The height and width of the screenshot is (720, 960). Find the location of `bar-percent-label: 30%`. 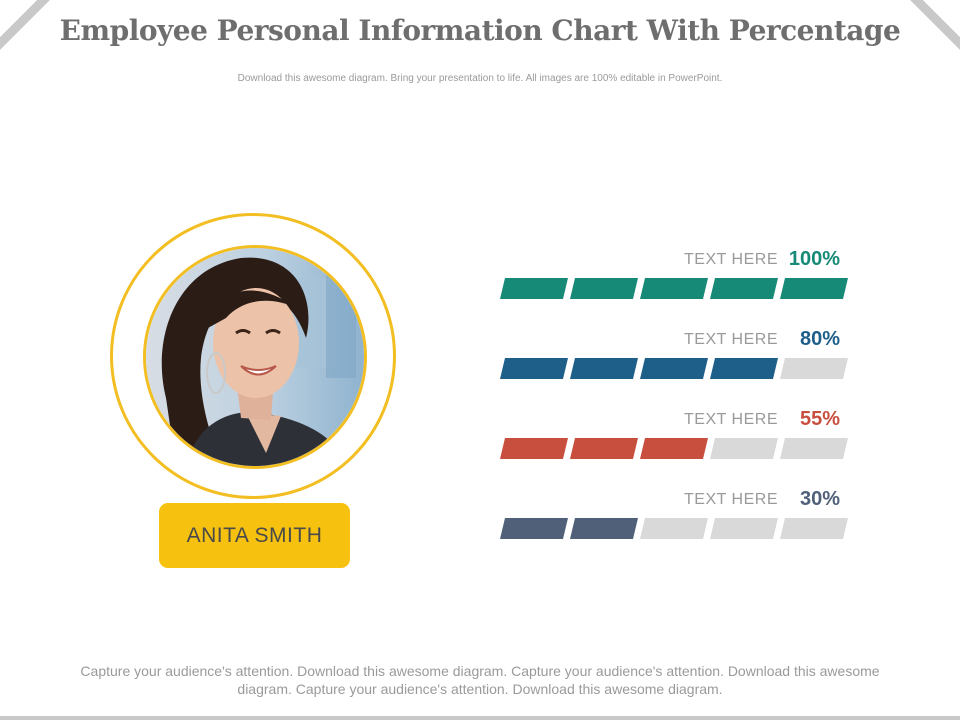

bar-percent-label: 30% is located at coordinates (819, 499).